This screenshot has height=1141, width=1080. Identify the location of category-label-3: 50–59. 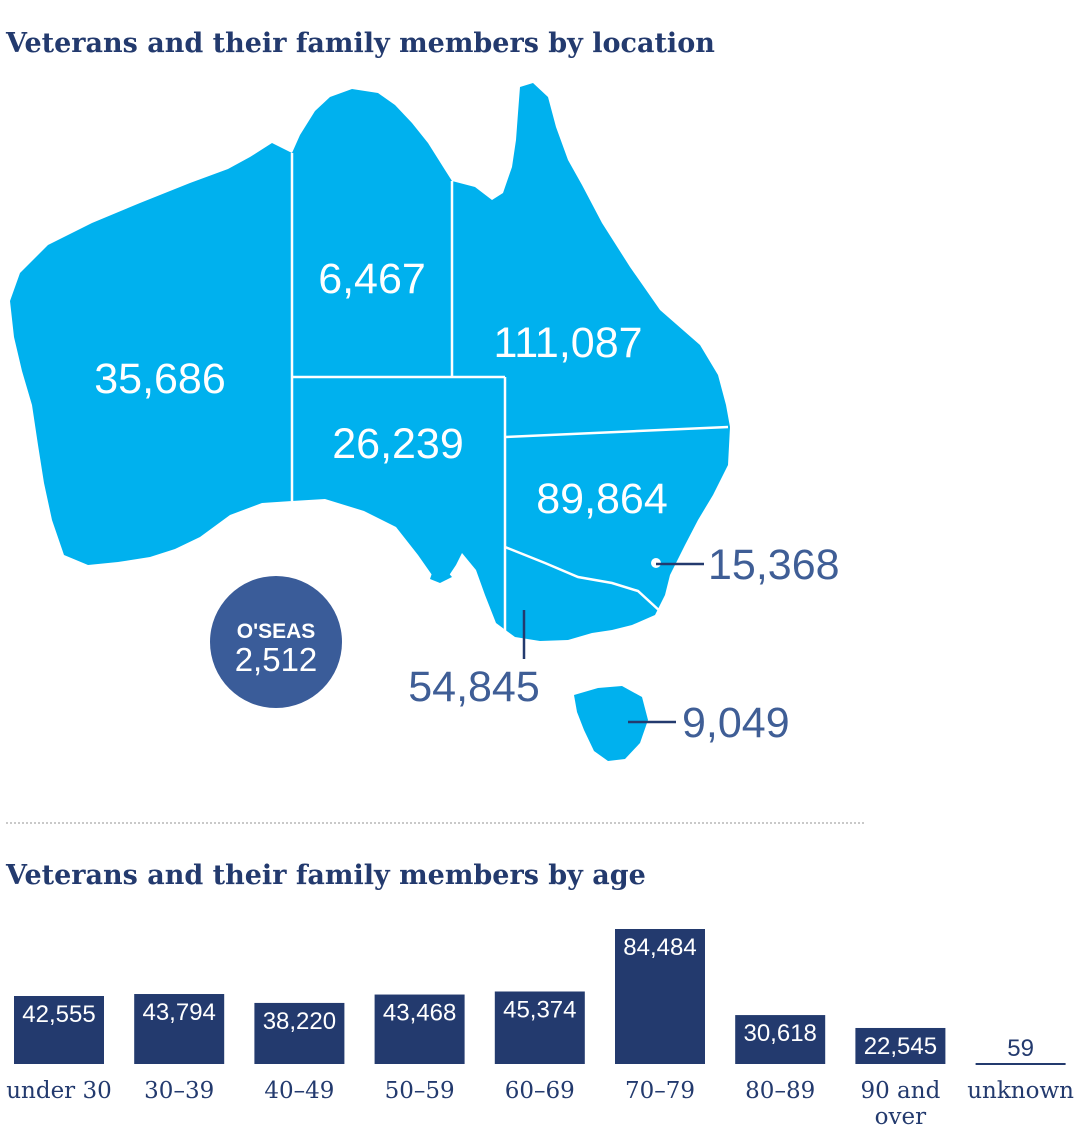
(420, 1091).